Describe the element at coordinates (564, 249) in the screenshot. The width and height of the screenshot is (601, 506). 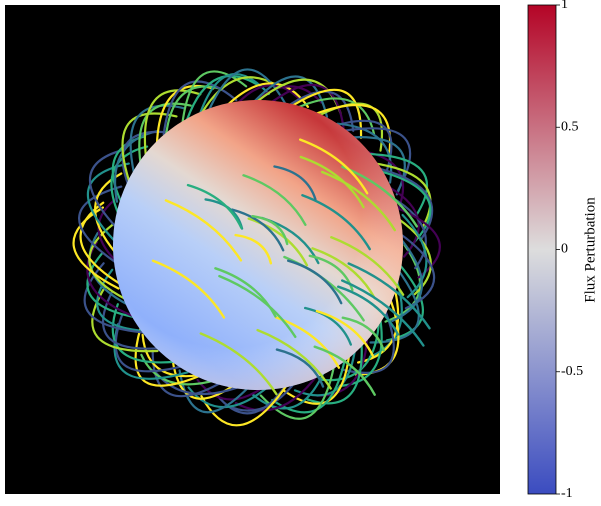
I see `colorbar-tick-label: 0` at that location.